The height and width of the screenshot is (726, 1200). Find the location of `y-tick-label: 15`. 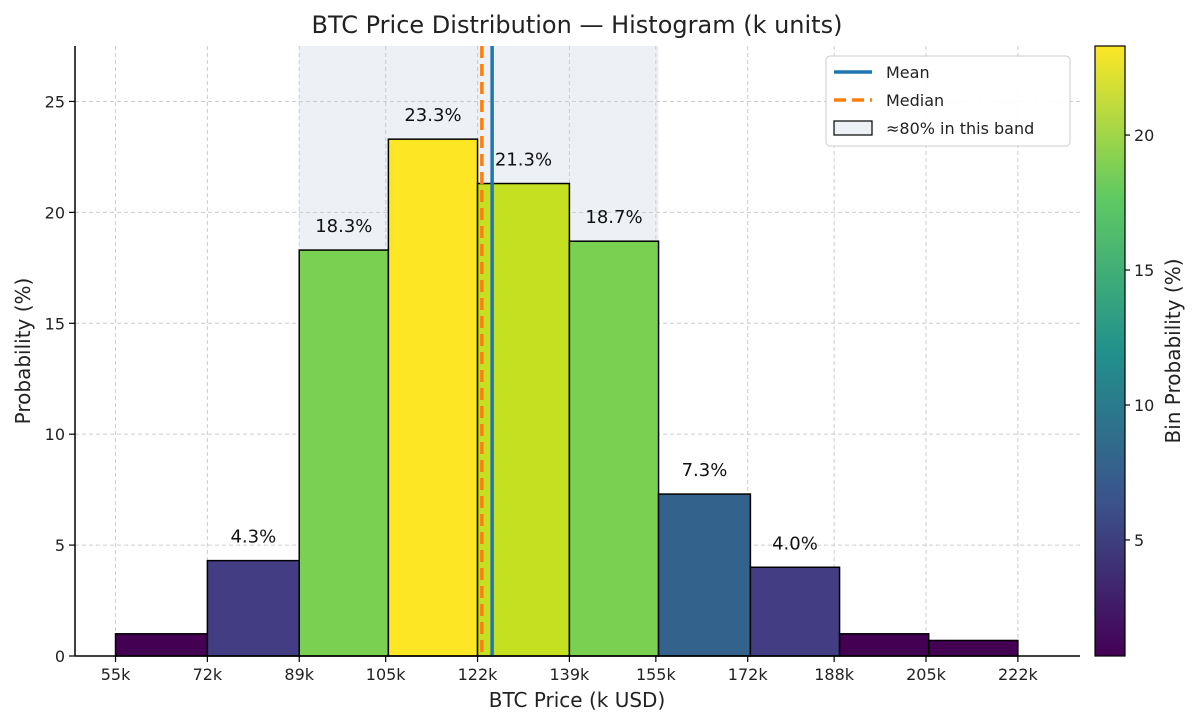

y-tick-label: 15 is located at coordinates (55, 323).